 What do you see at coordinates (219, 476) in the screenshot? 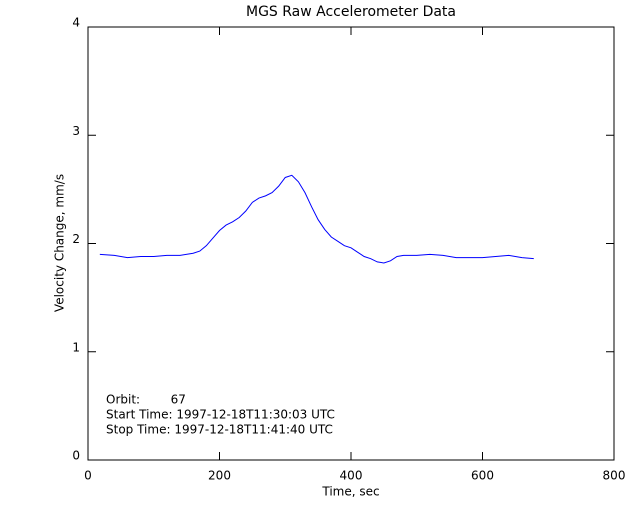
I see `x-tick-label: 200` at bounding box center [219, 476].